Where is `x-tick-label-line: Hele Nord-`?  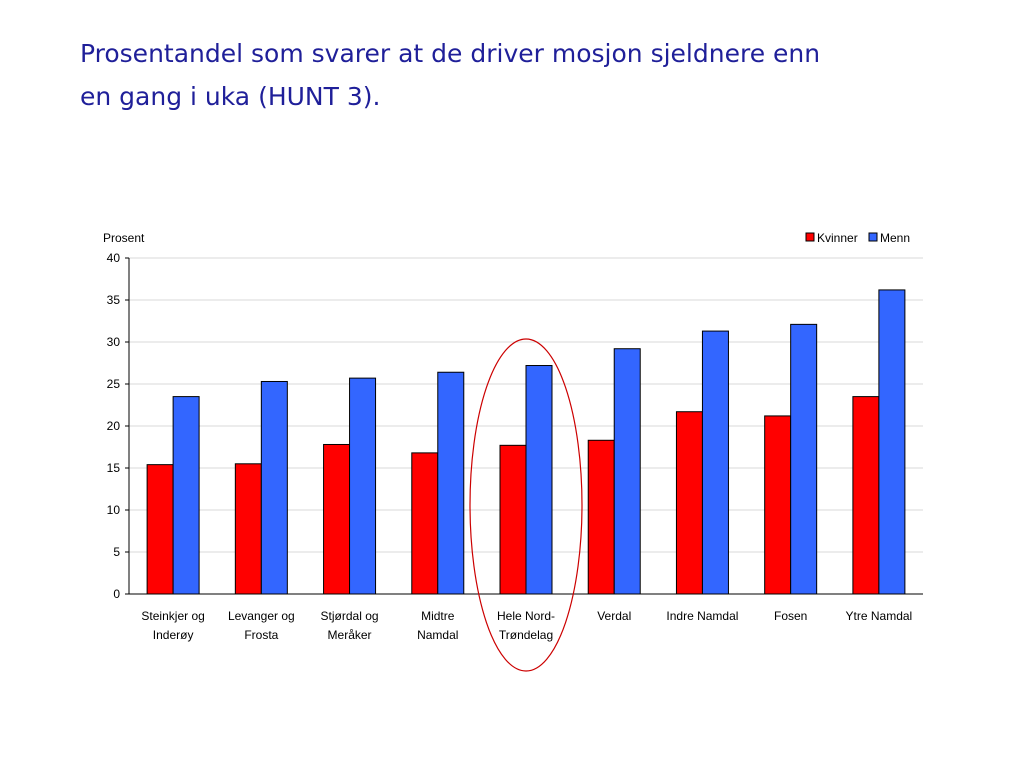
x-tick-label-line: Hele Nord- is located at coordinates (526, 616).